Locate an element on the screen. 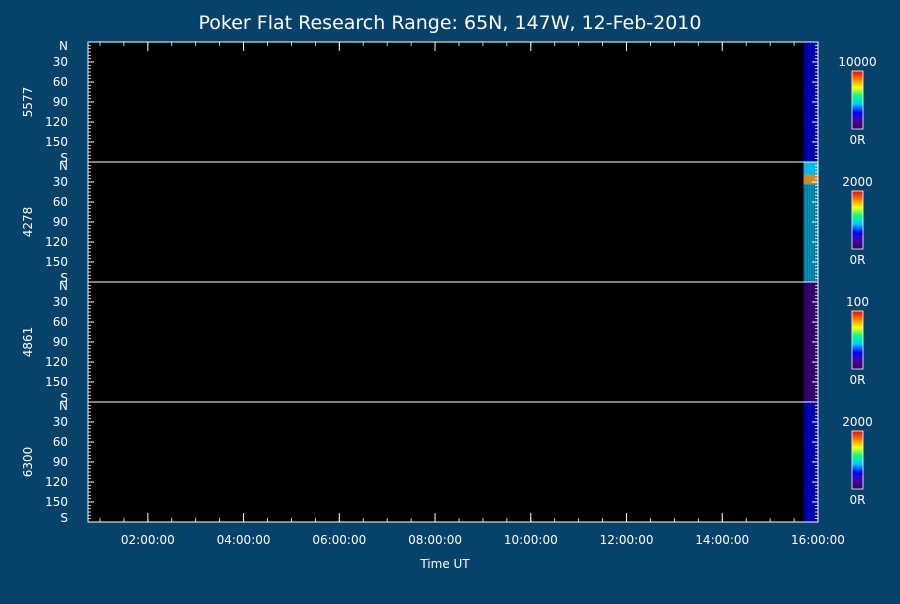  colorbar-max-label: 100 is located at coordinates (857, 302).